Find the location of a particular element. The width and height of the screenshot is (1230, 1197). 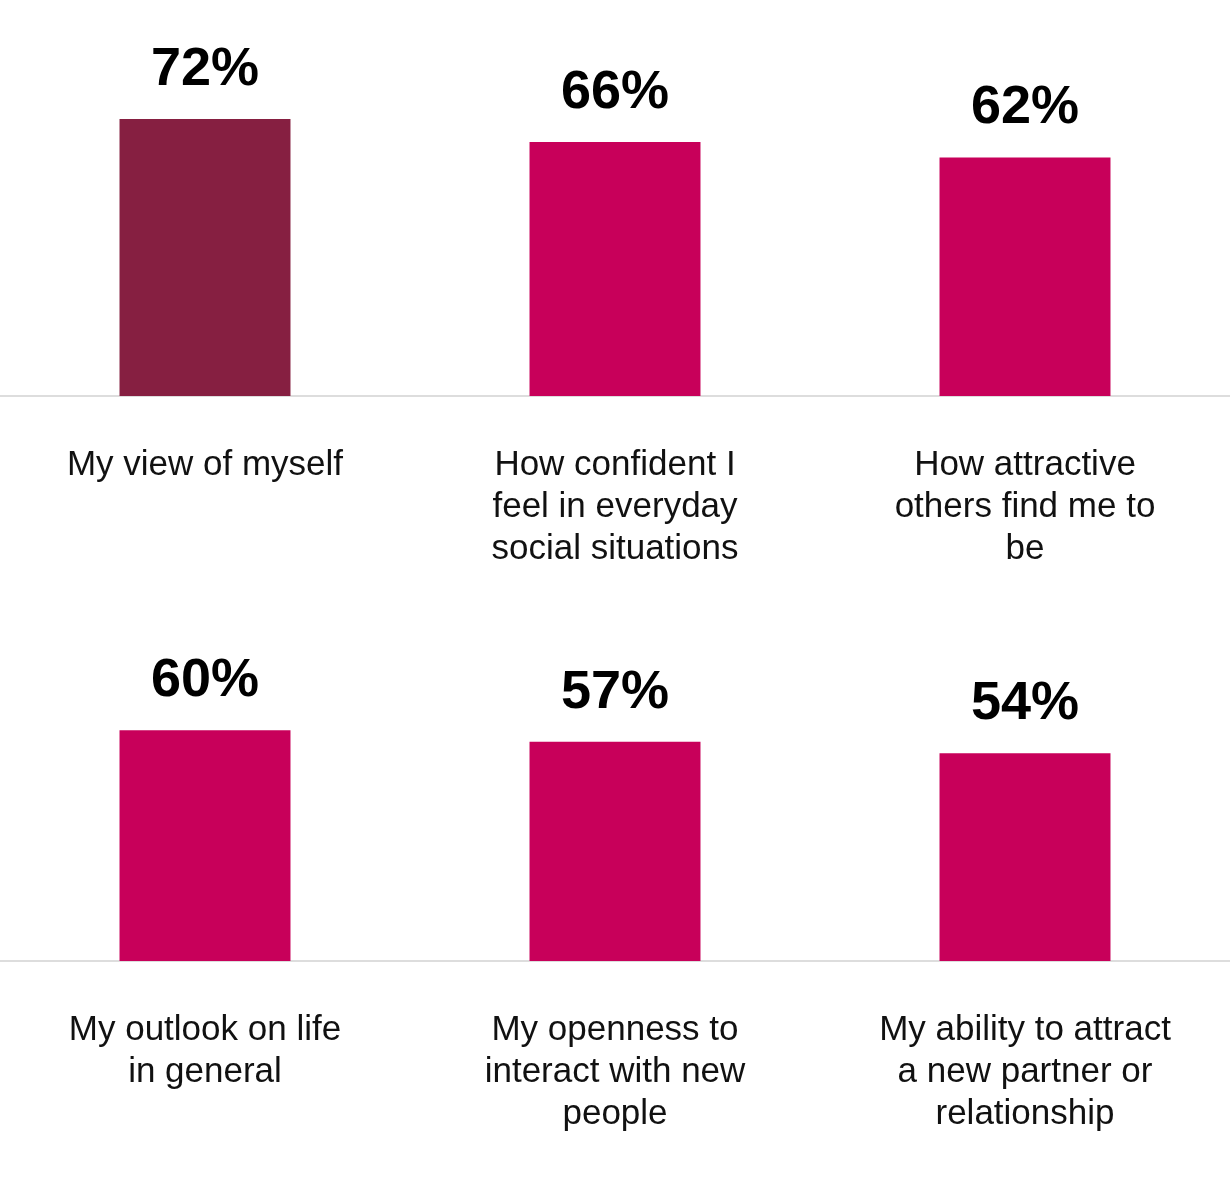

x-tick-label: My openness to interact with new people is located at coordinates (615, 1069).